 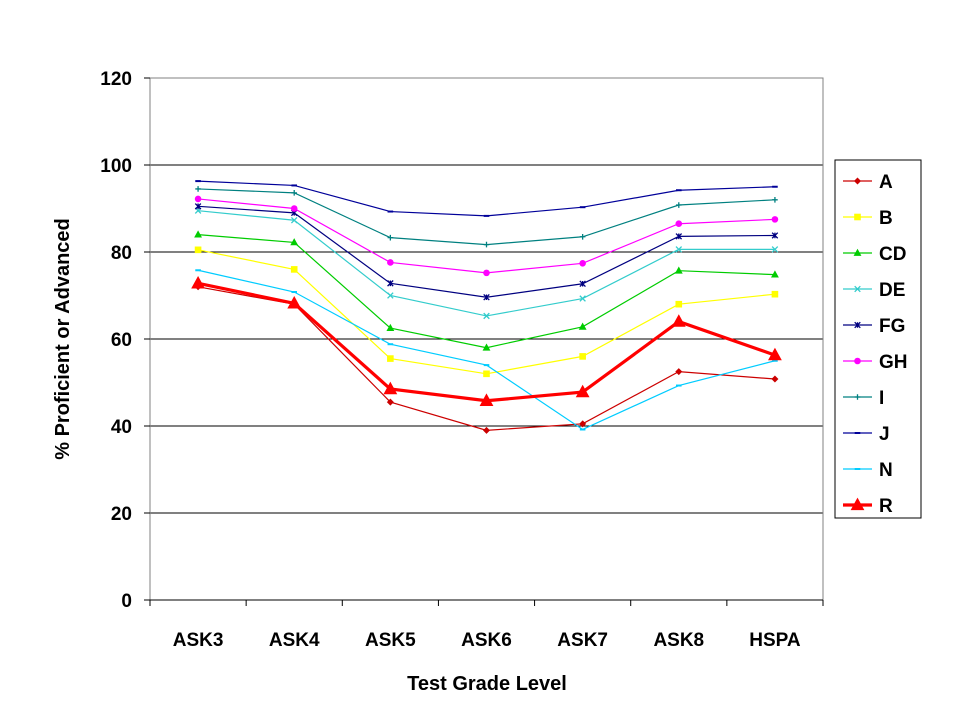 What do you see at coordinates (582, 640) in the screenshot?
I see `x-tick-label: ASK7` at bounding box center [582, 640].